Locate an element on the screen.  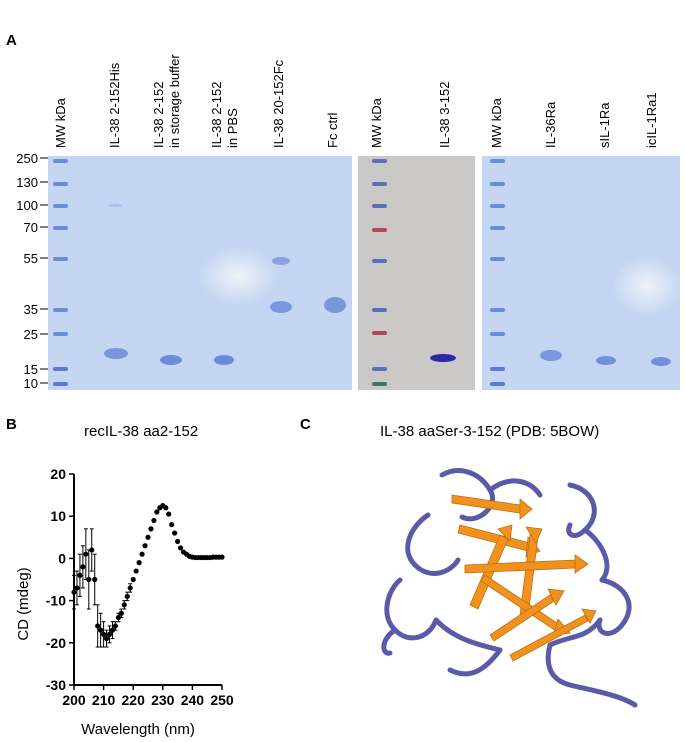
lane-label-pbs-1: IL-38 2-152 is located at coordinates (216, 115).